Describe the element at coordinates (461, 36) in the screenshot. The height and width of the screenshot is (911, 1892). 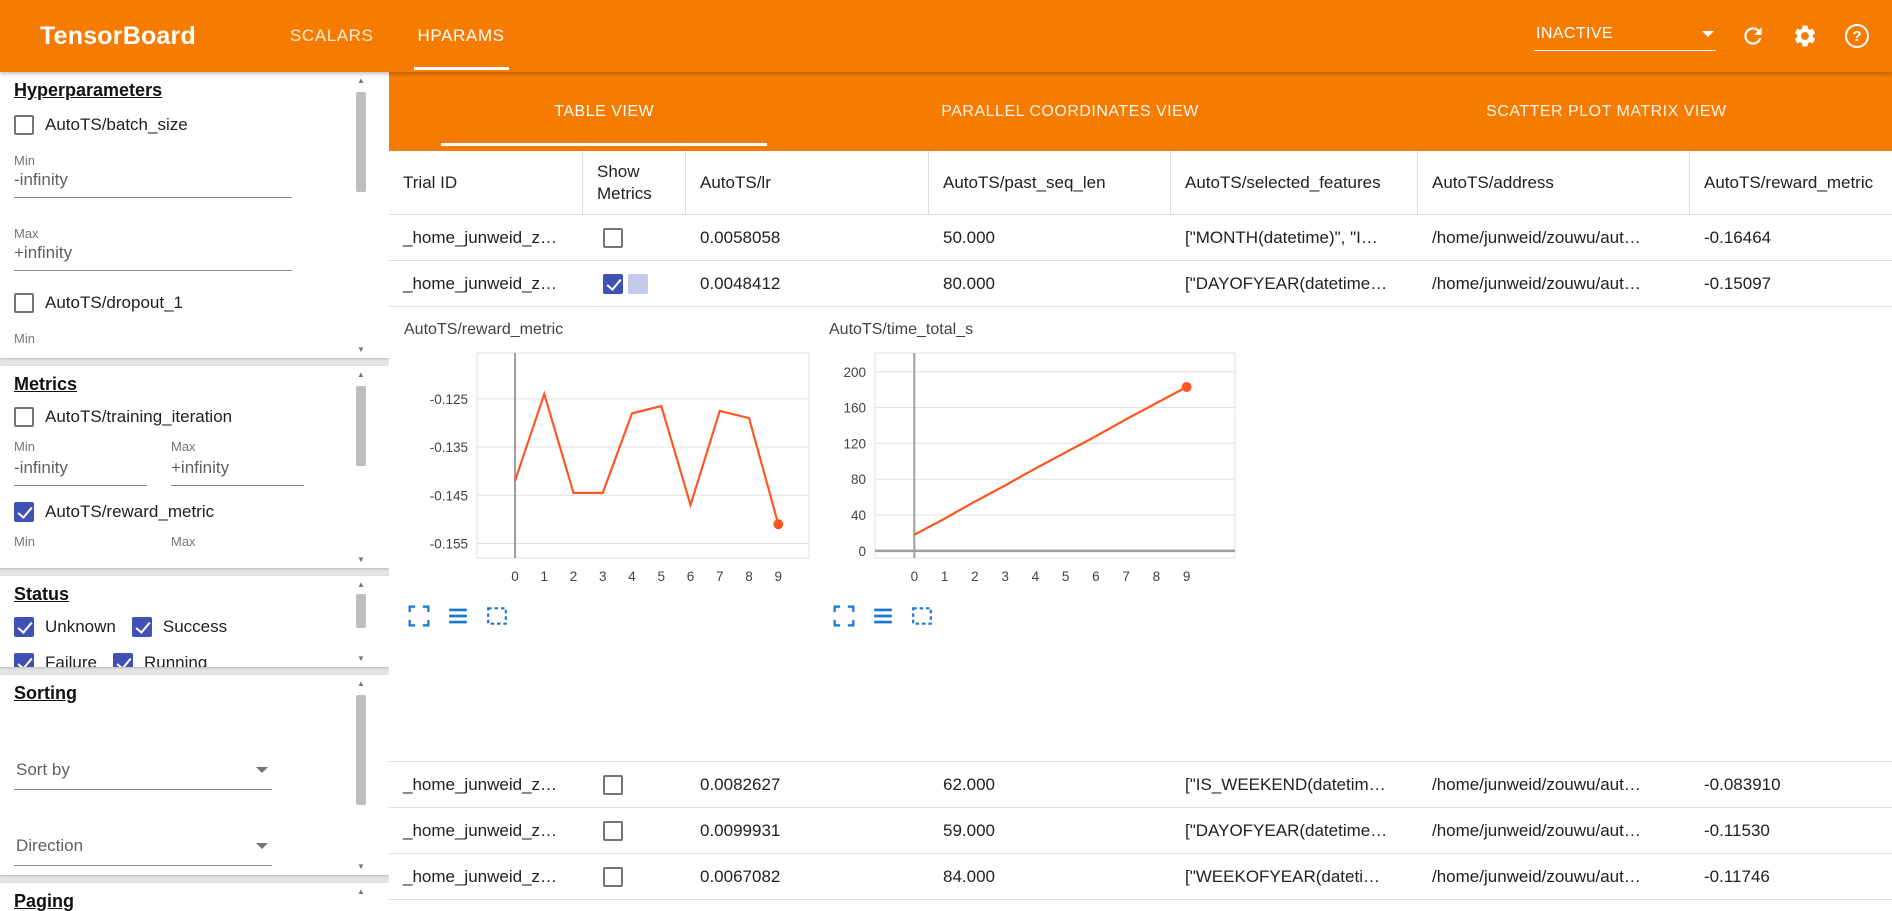
I see `tab-hparams: HPARAMS` at that location.